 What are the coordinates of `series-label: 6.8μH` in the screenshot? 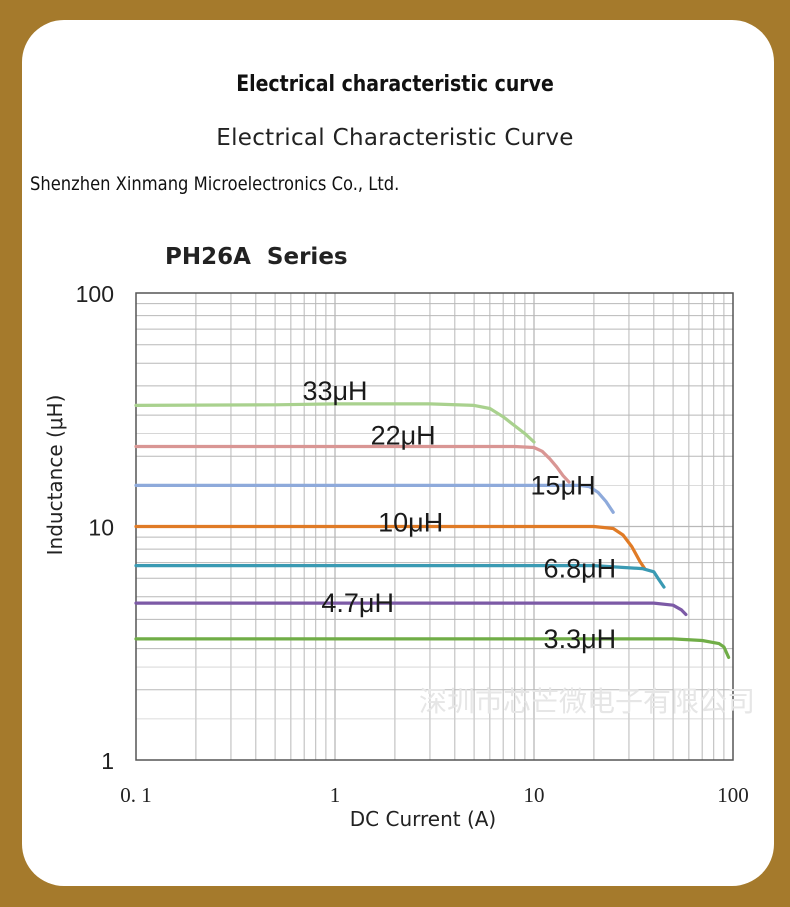 It's located at (580, 569).